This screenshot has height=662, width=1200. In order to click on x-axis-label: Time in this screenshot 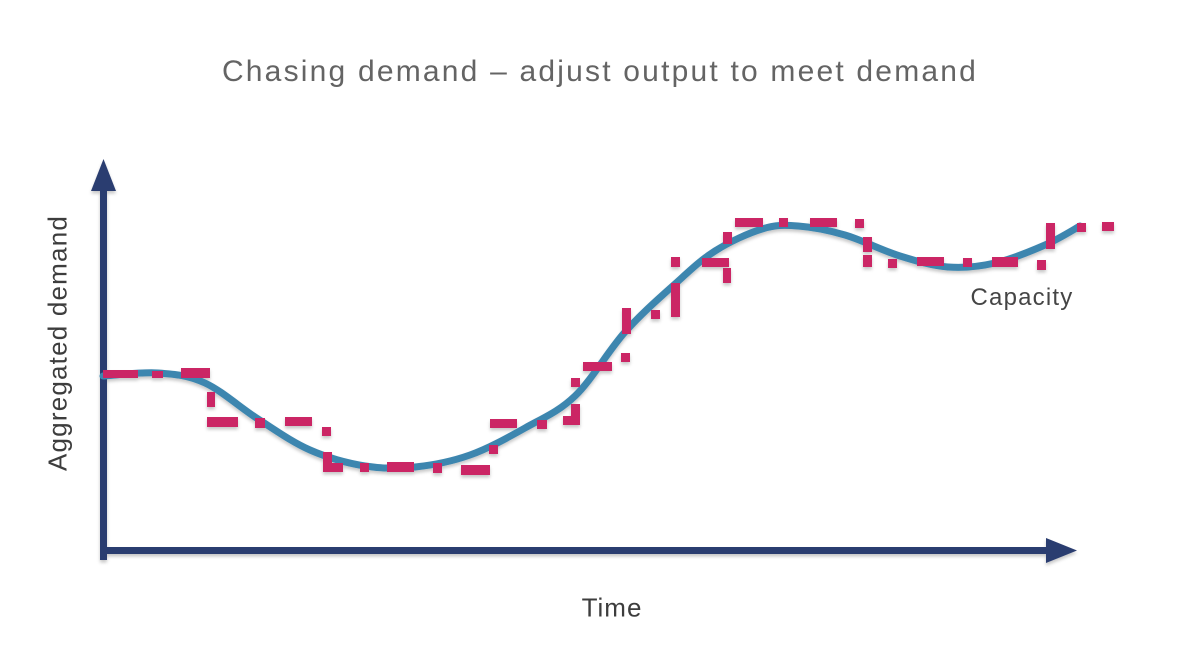, I will do `click(612, 607)`.